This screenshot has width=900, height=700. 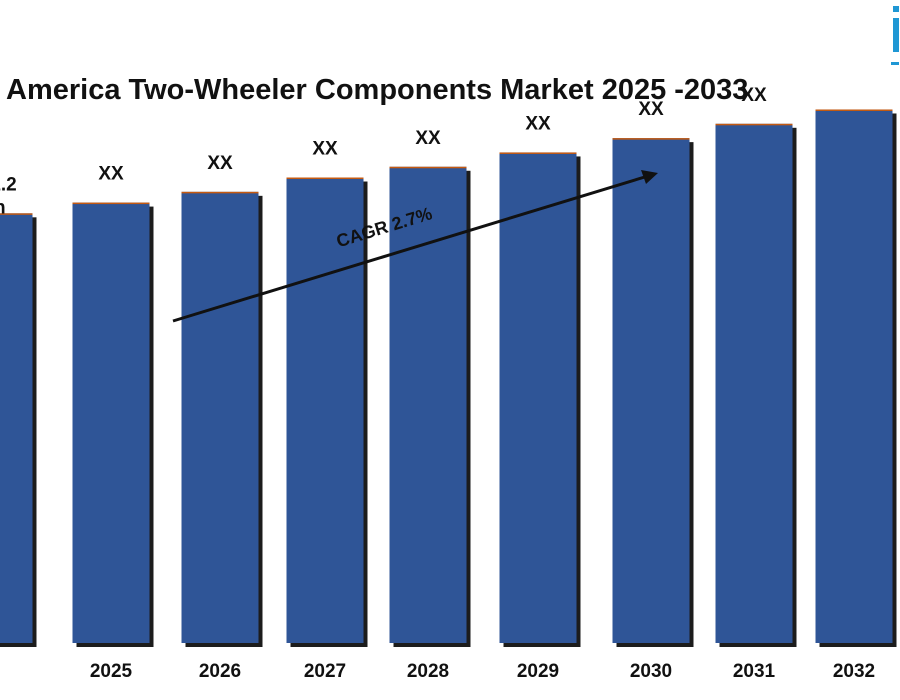 I want to click on x-tick-label: 2030, so click(x=651, y=671).